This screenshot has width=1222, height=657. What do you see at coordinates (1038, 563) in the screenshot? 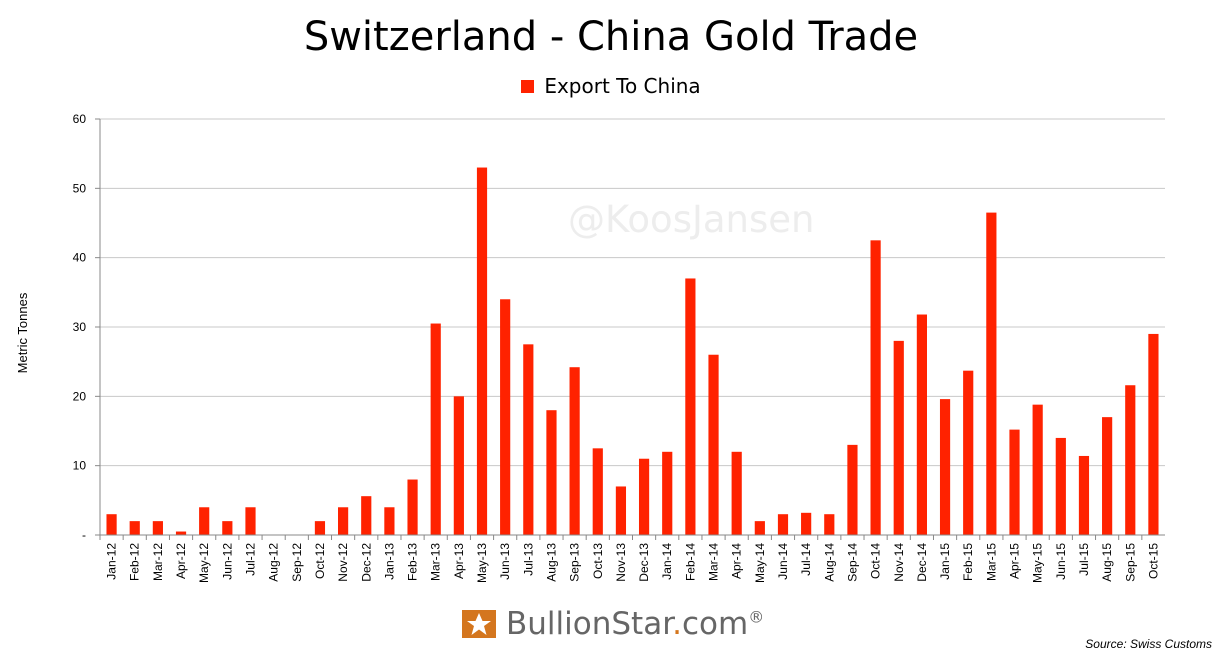
I see `x-tick-label: May-15` at bounding box center [1038, 563].